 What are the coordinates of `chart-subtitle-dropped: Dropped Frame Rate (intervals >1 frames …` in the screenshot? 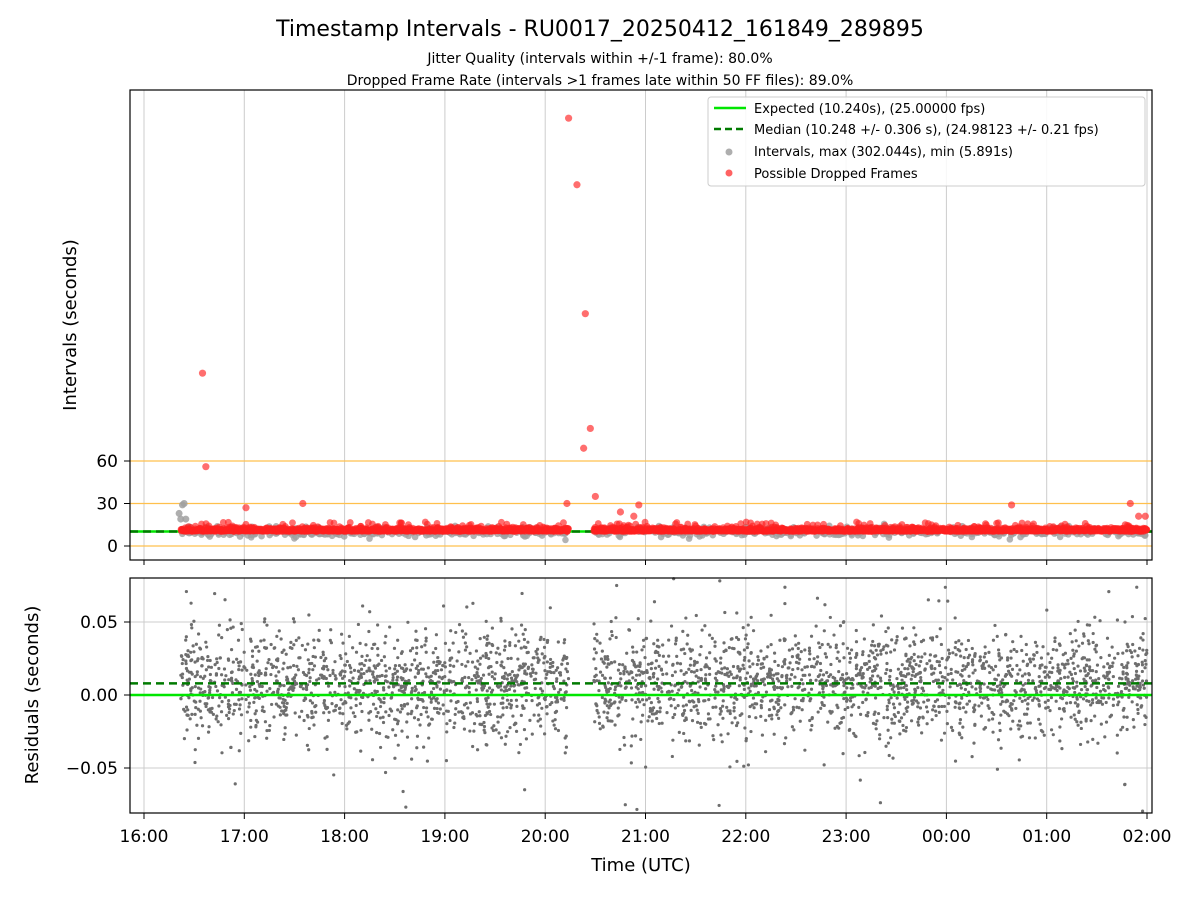 It's located at (600, 81).